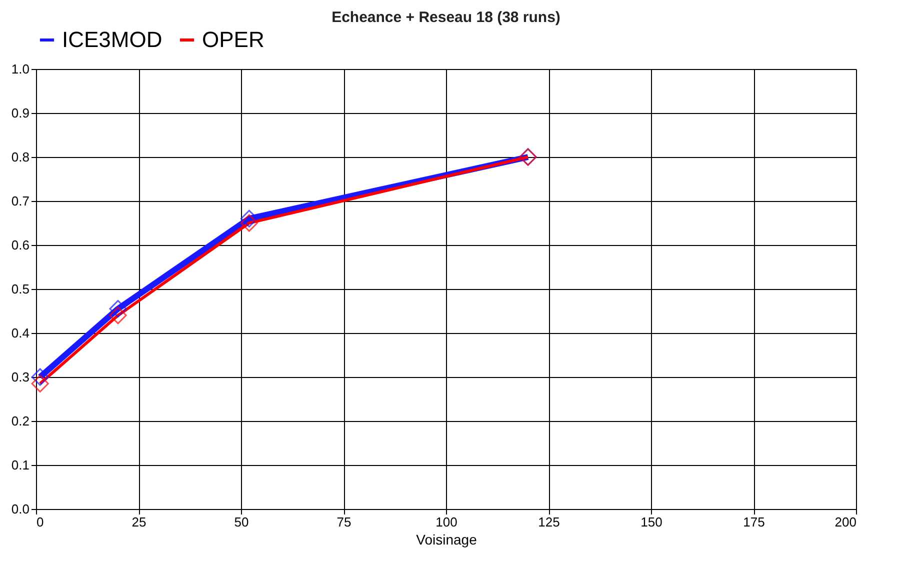 The height and width of the screenshot is (586, 906). Describe the element at coordinates (754, 522) in the screenshot. I see `x-tick-label: 175` at that location.